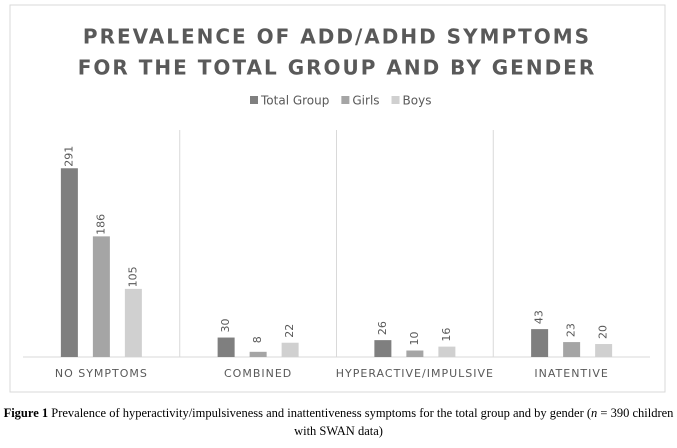 Image resolution: width=677 pixels, height=448 pixels. I want to click on data-label: 43, so click(539, 317).